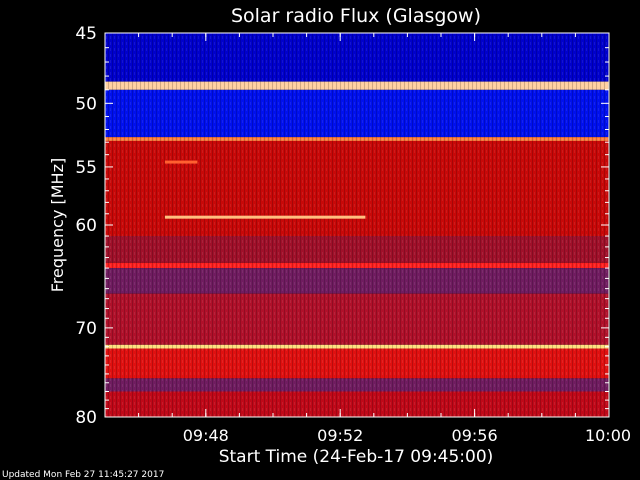  What do you see at coordinates (57, 225) in the screenshot?
I see `y-axis-label: Frequency [MHz]` at bounding box center [57, 225].